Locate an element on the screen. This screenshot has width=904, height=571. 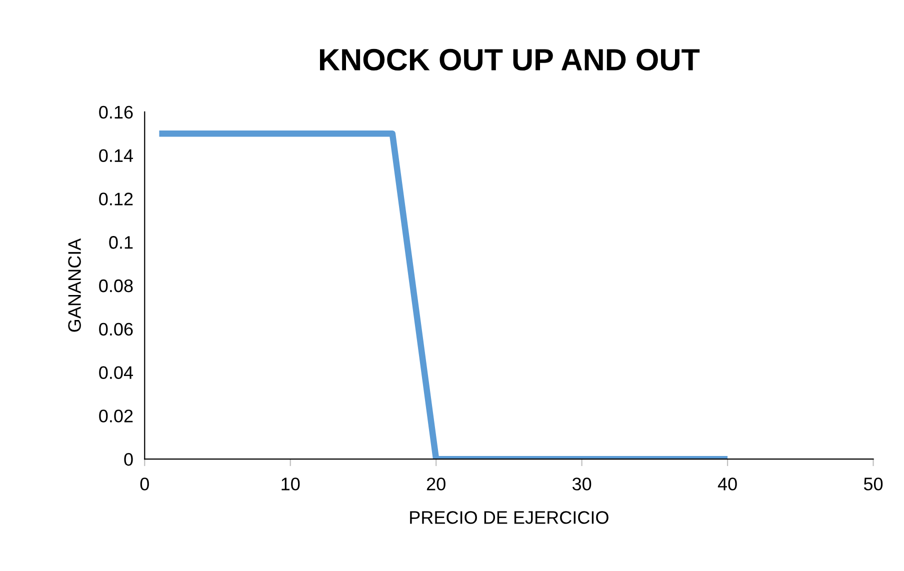
y-tick-label: 0.14 is located at coordinates (116, 155).